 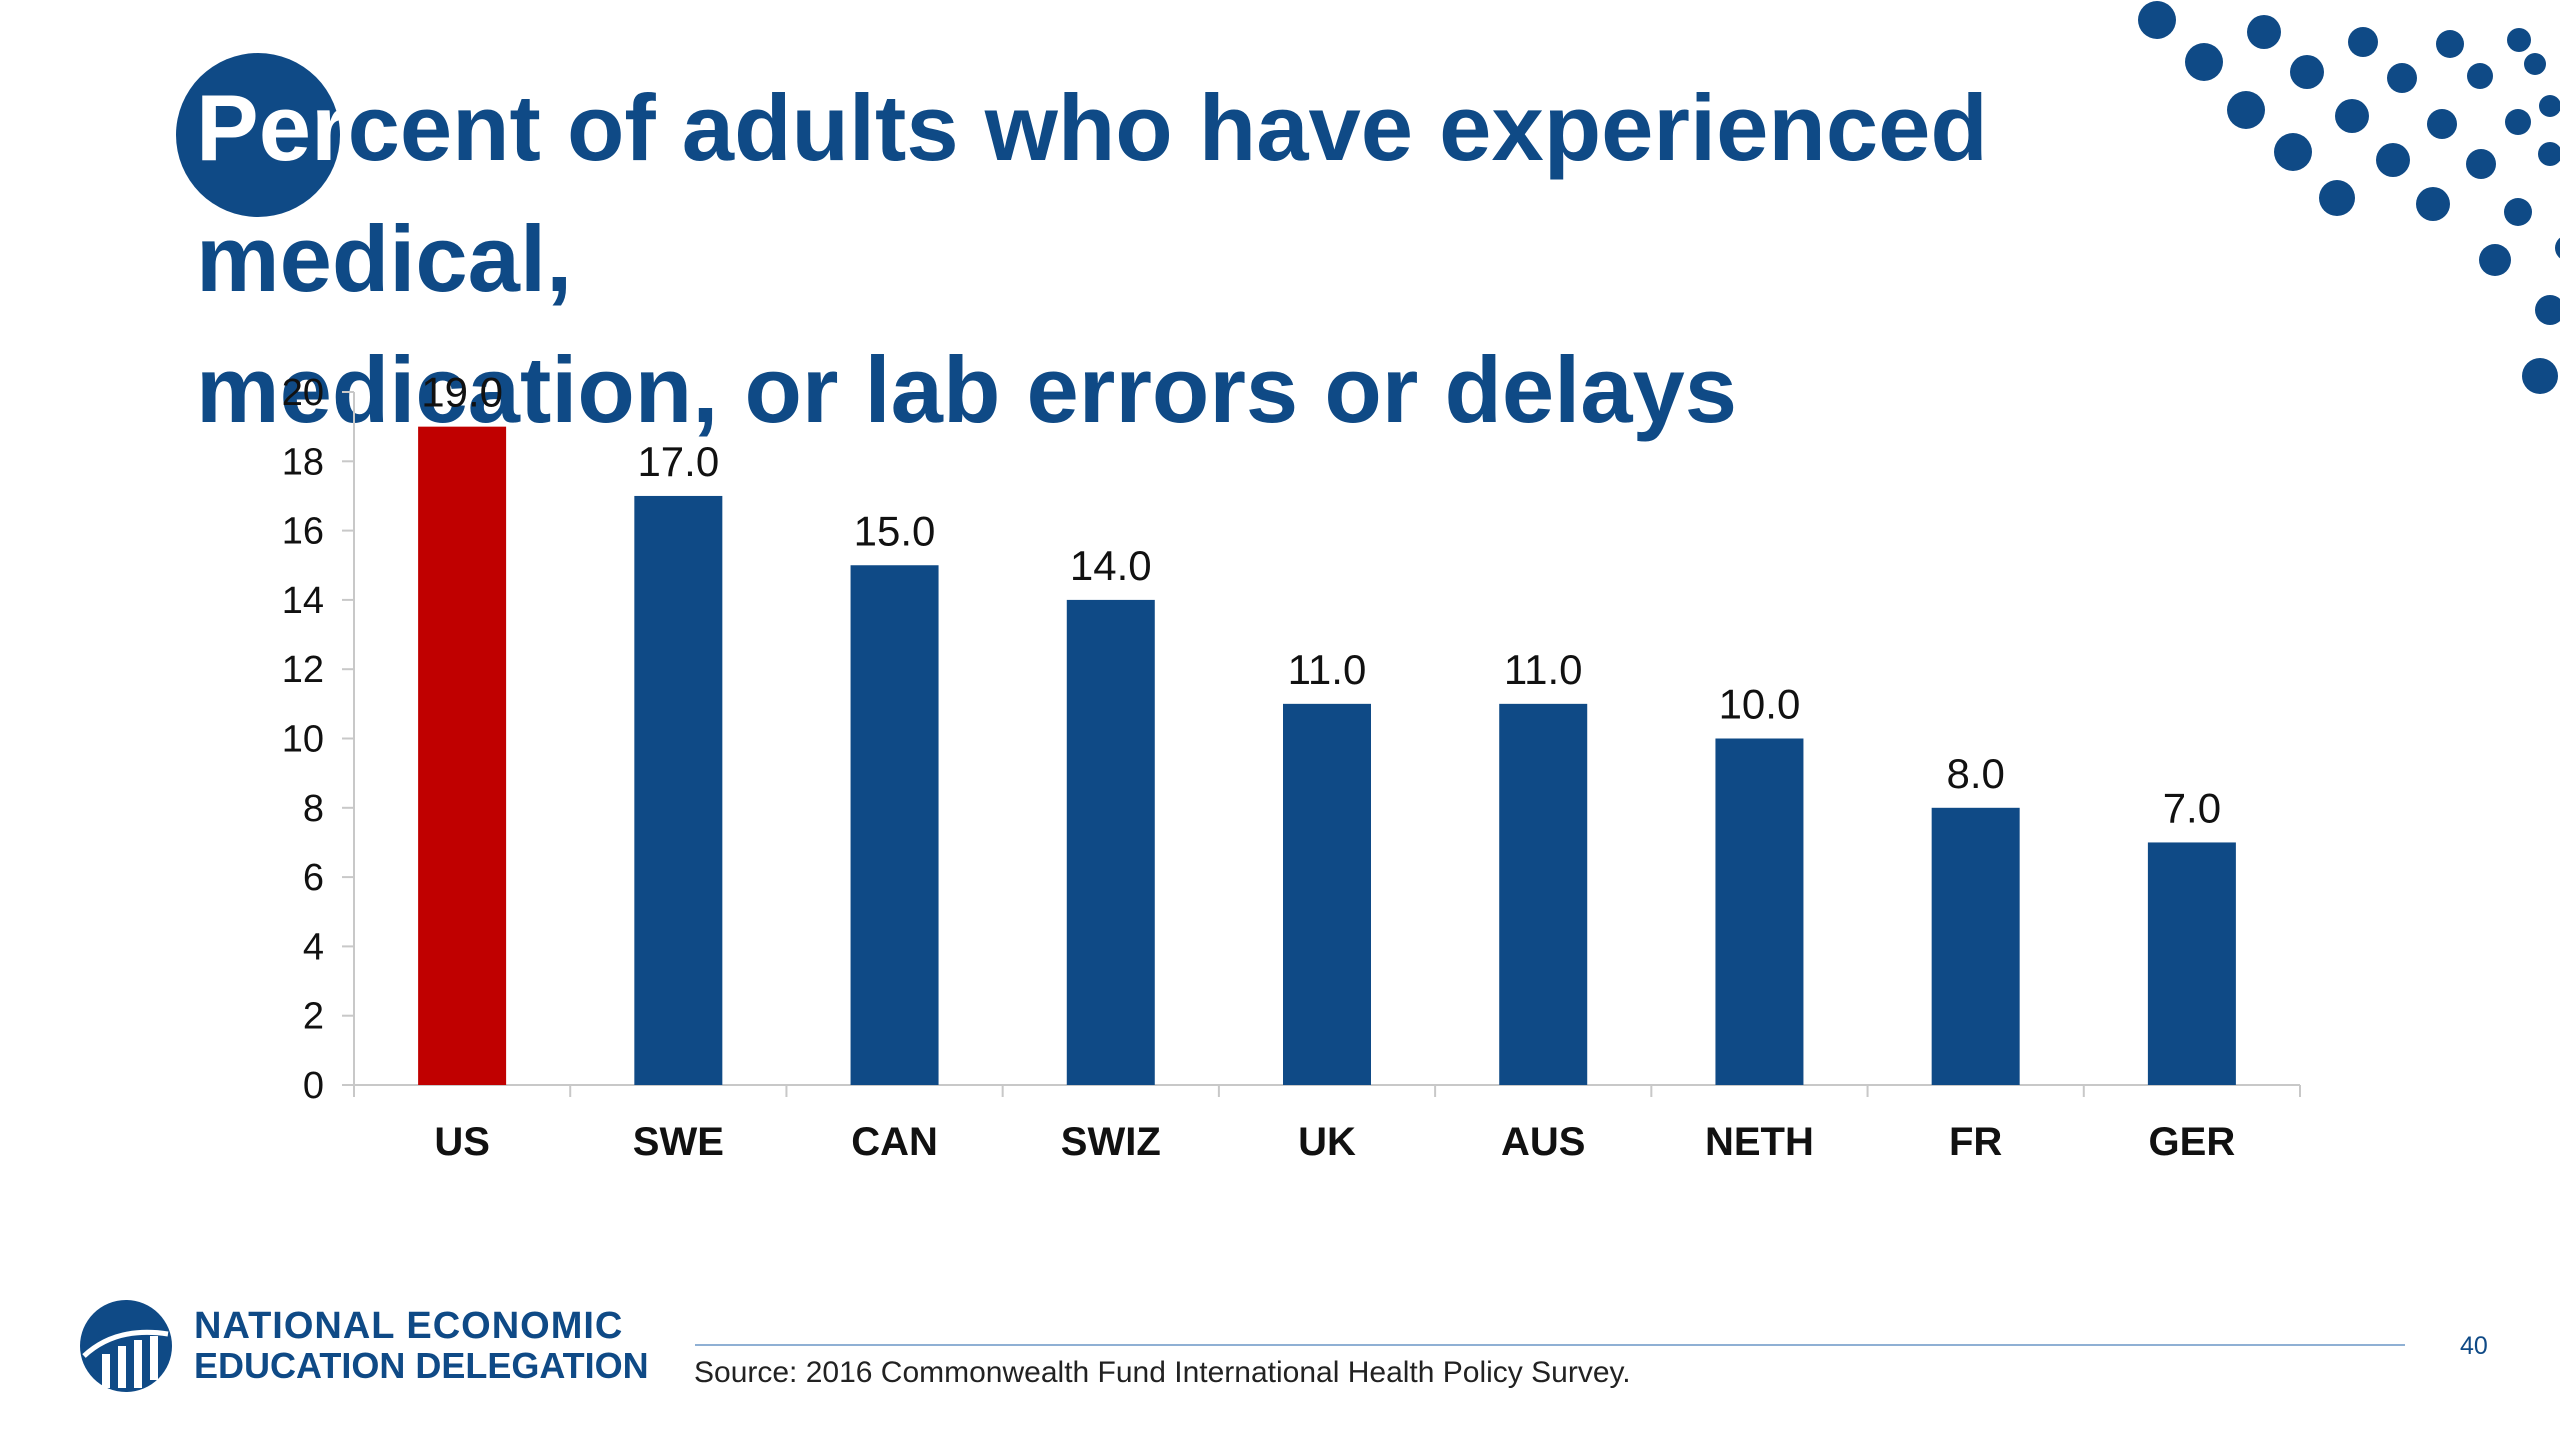 What do you see at coordinates (303, 670) in the screenshot?
I see `y-tick-label: 12` at bounding box center [303, 670].